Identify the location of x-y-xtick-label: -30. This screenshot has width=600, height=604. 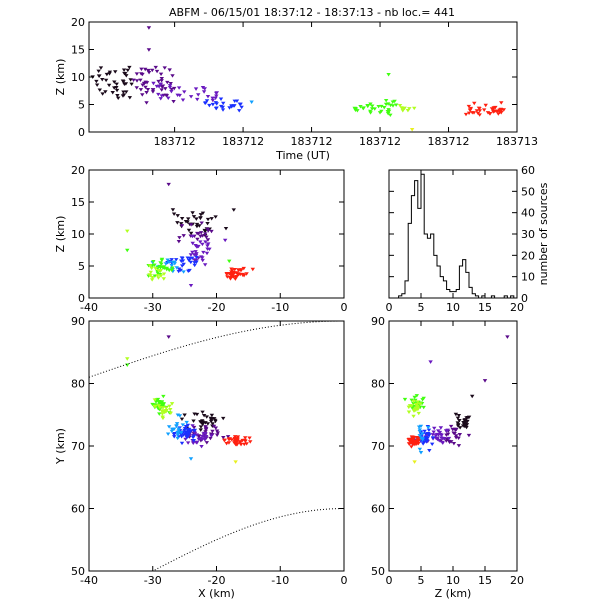
(153, 580).